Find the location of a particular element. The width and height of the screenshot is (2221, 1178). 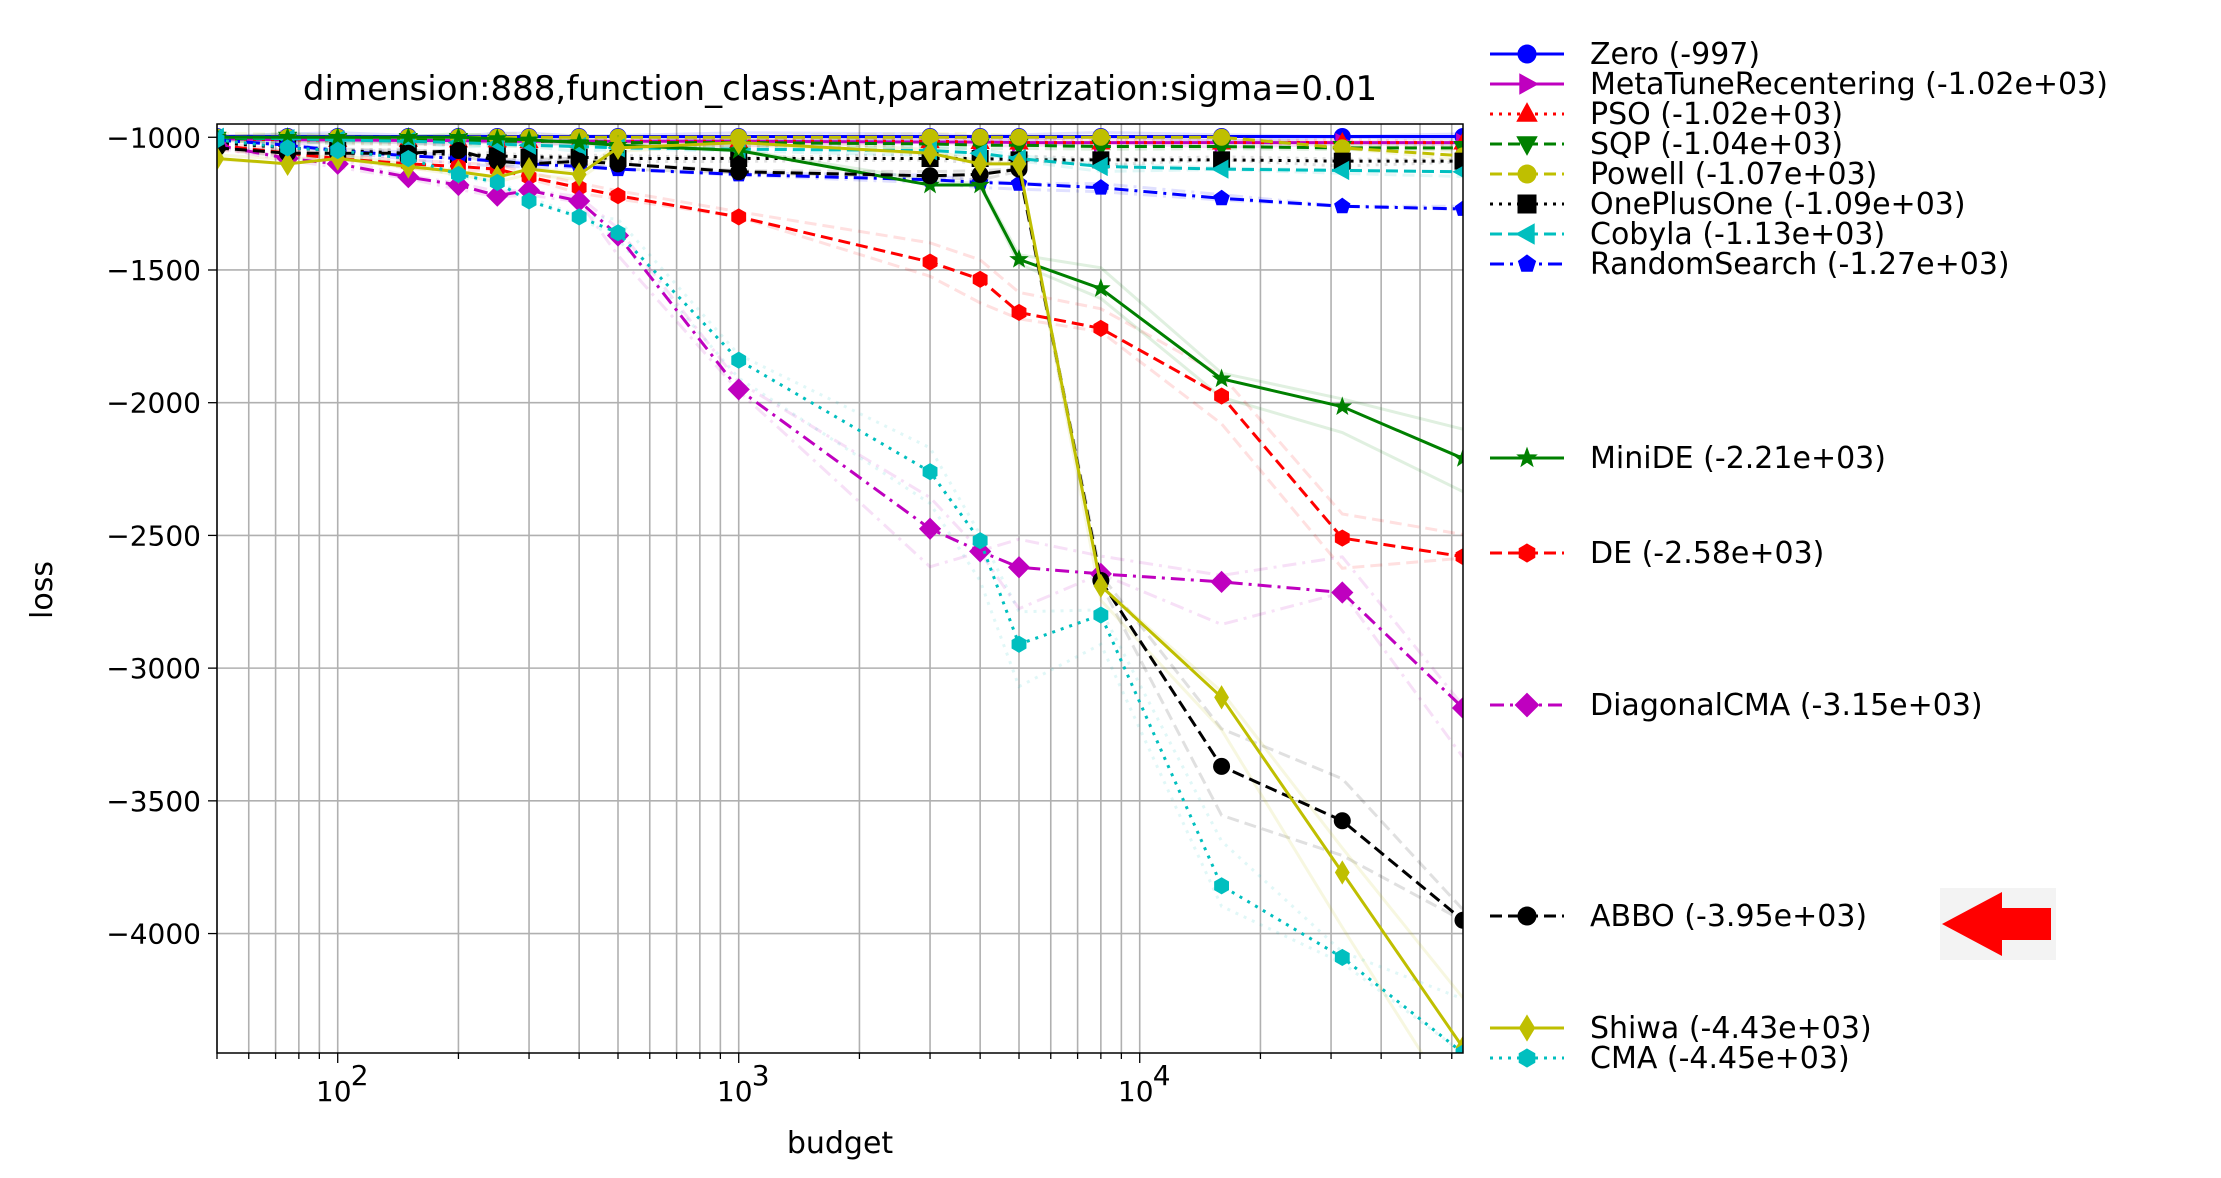

y-tick-label: −2500 is located at coordinates (153, 535).